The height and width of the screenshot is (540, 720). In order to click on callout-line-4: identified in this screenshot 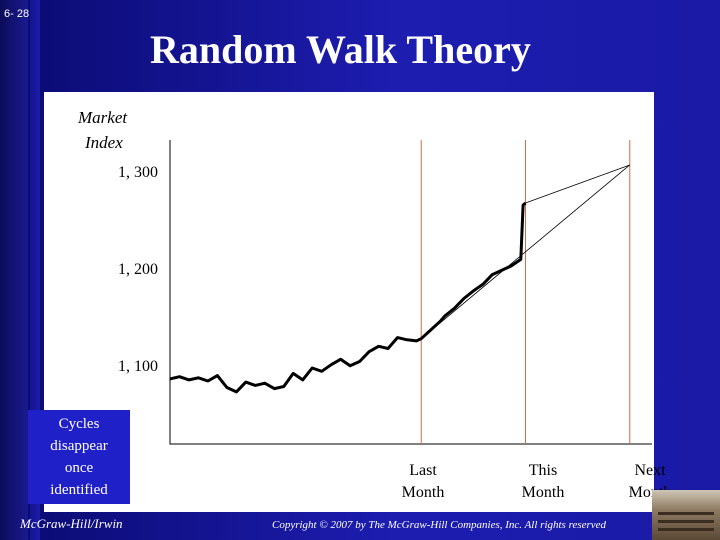, I will do `click(79, 490)`.